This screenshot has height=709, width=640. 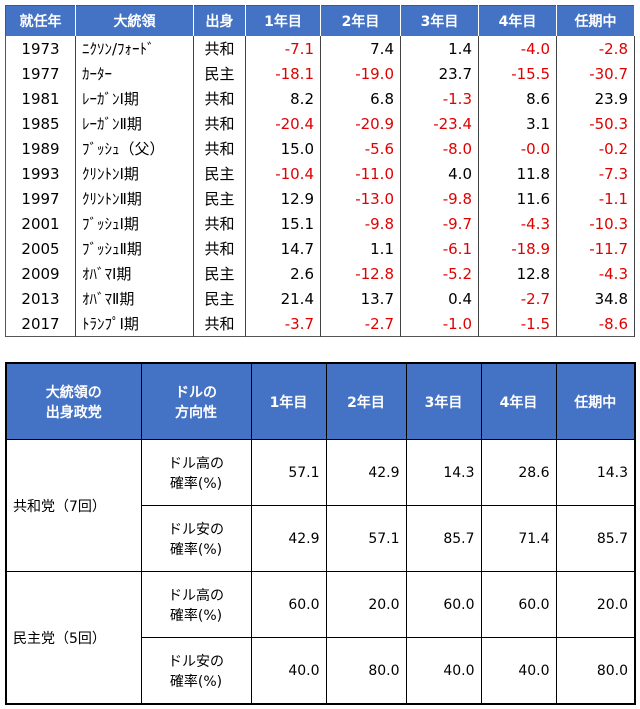 I want to click on row: 1985 ﾚｰｶﾞﾝⅡ期 共和 -20.4 -20.9 -23.4 3.1 -50.3, so click(x=320, y=123).